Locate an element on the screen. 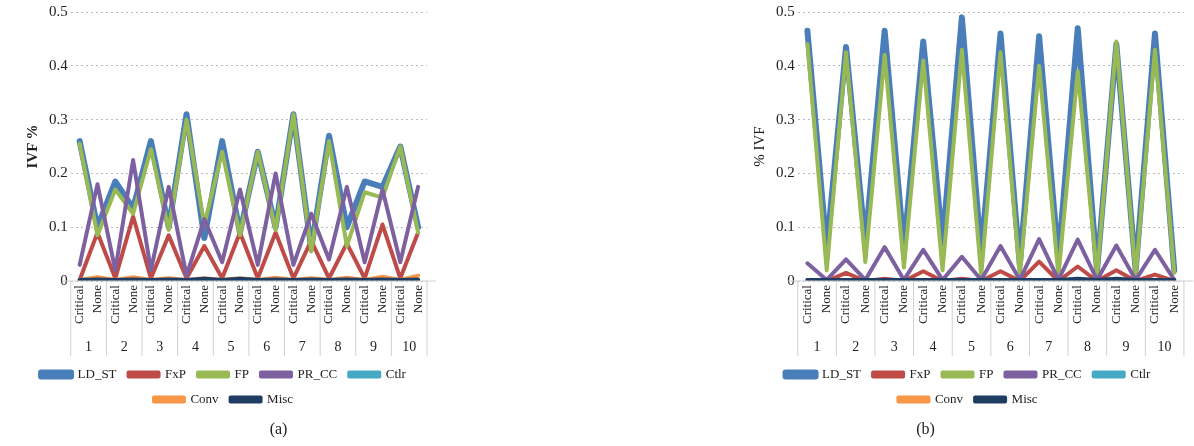 The image size is (1194, 446). y-axis-title: IVF % is located at coordinates (31, 146).